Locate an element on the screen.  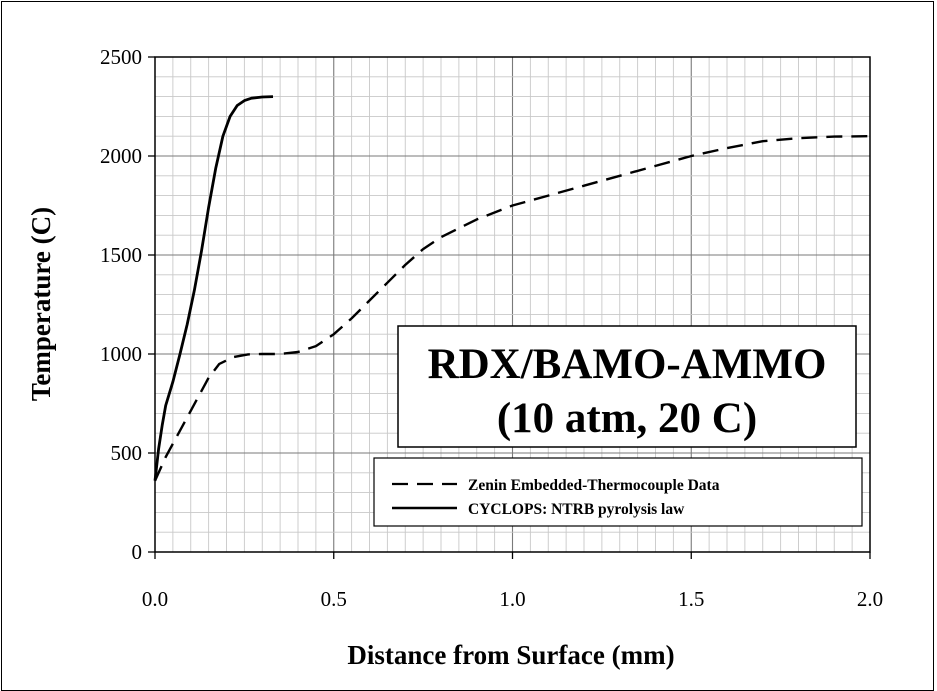
legend-label-cyclops: CYCLOPS: NTRB pyrolysis law is located at coordinates (576, 509).